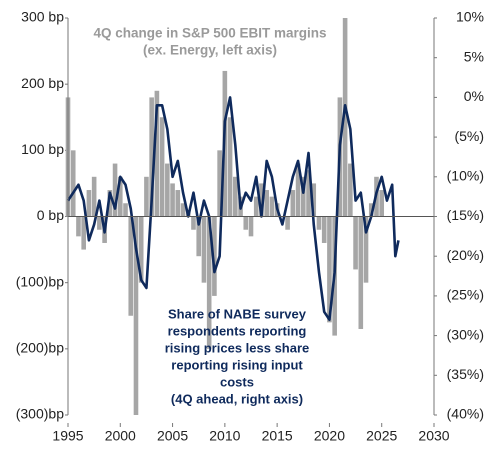 This screenshot has width=500, height=458. Describe the element at coordinates (474, 96) in the screenshot. I see `y2-tick-label: 0%` at that location.